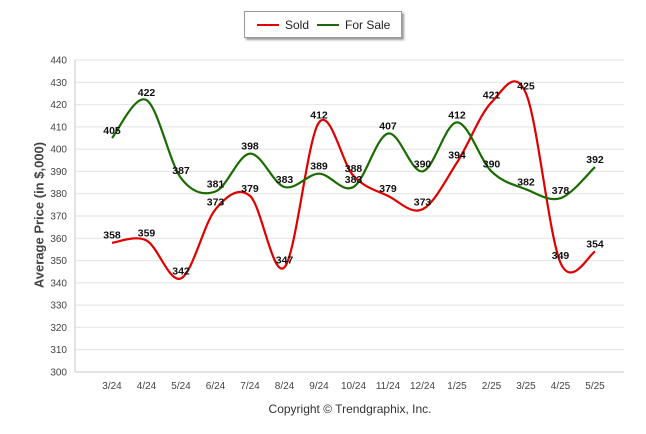 The width and height of the screenshot is (646, 434). What do you see at coordinates (147, 93) in the screenshot?
I see `for-sale-data-label: 422` at bounding box center [147, 93].